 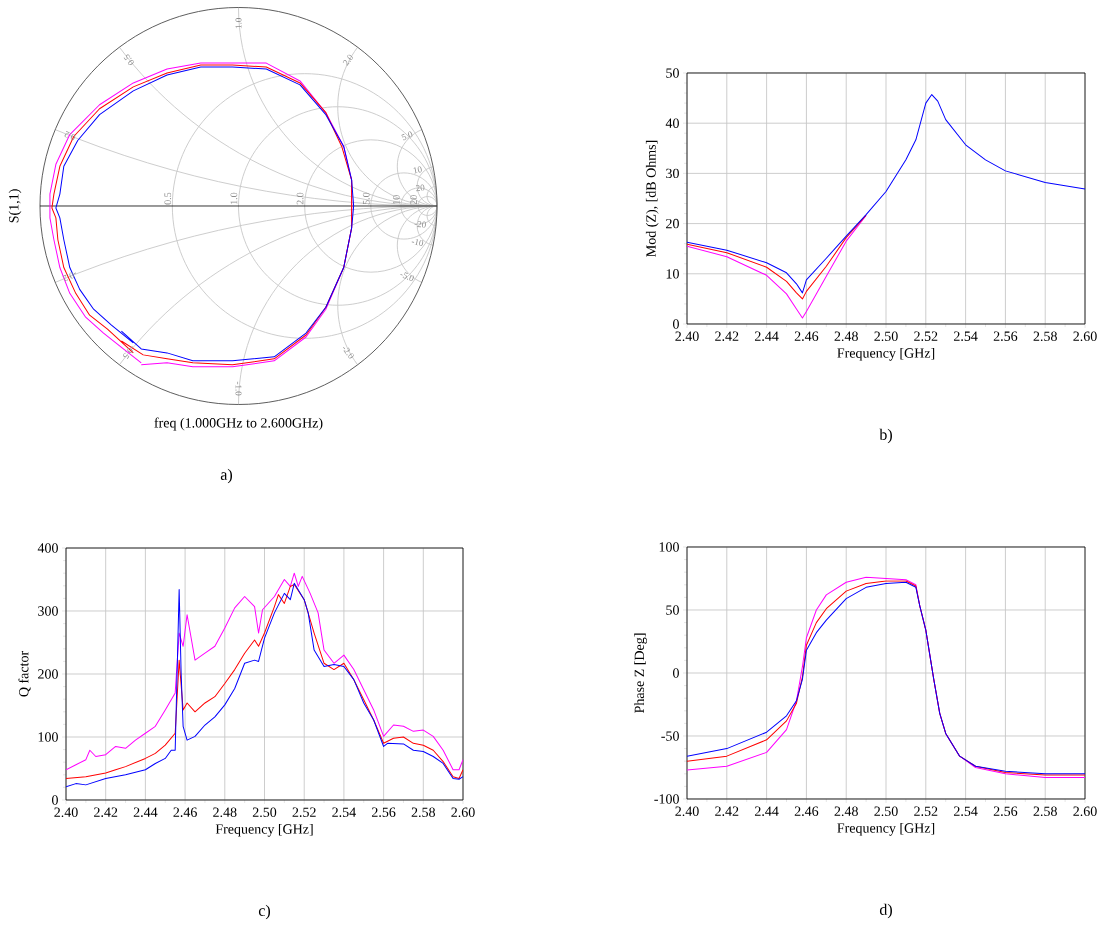 I want to click on y-tick-label: 20, so click(x=672, y=223).